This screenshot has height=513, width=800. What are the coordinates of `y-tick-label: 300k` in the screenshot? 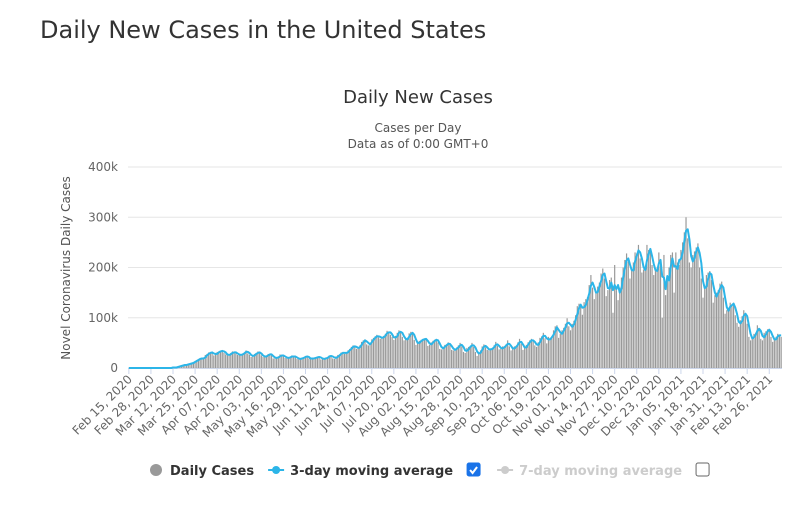 It's located at (103, 217).